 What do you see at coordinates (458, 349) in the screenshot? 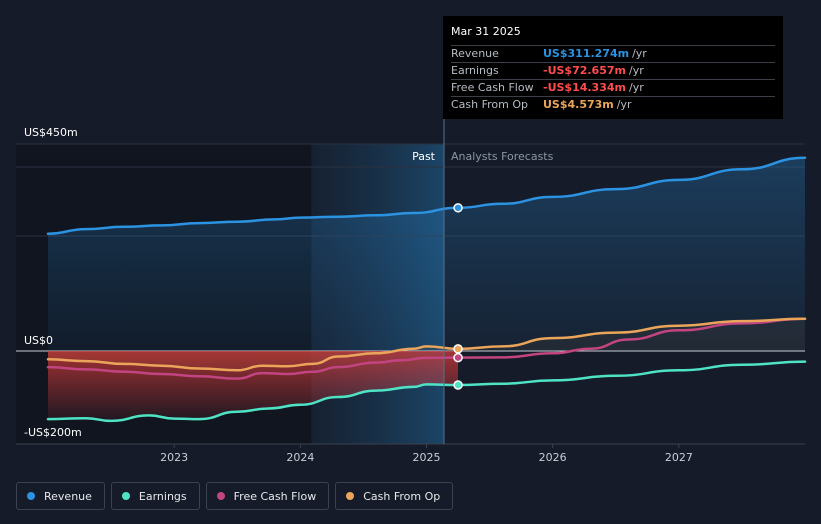
I see `marker-cash-from-op` at bounding box center [458, 349].